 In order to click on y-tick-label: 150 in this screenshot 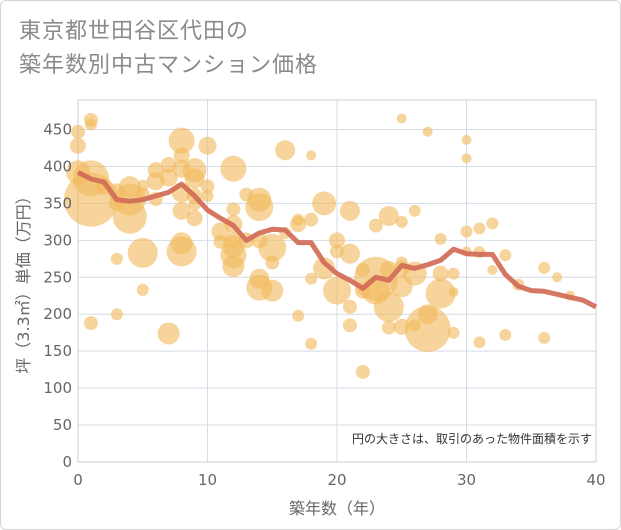, I will do `click(57, 351)`.